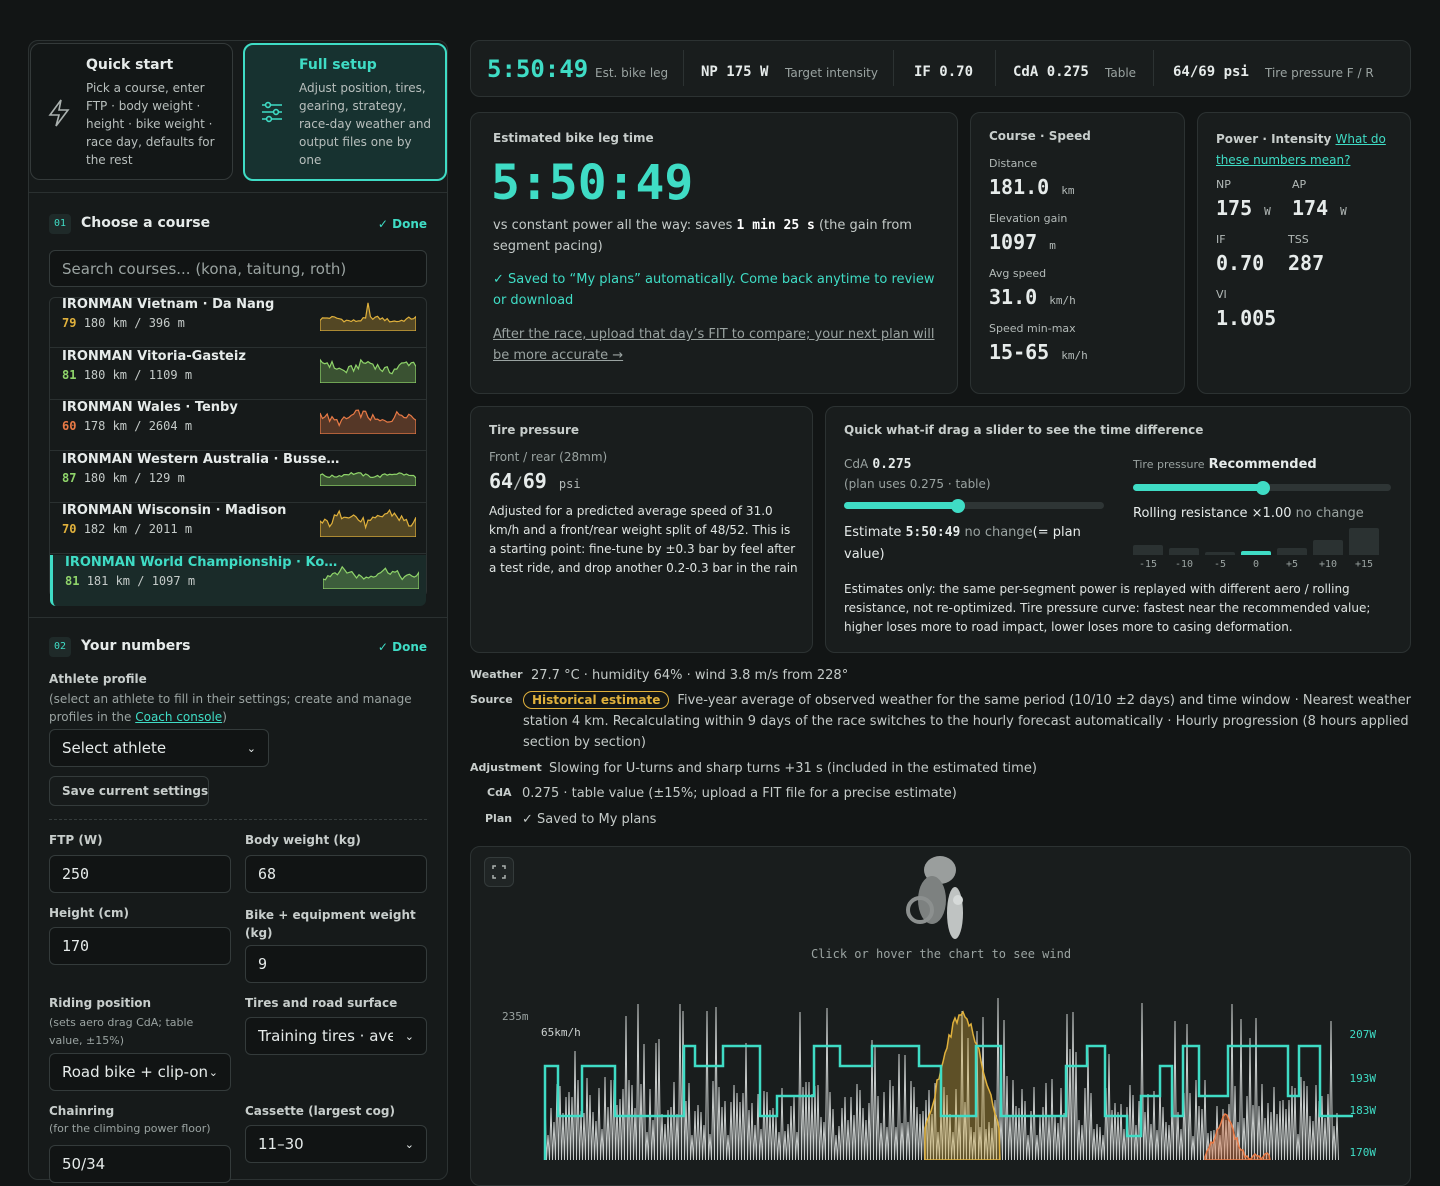 Image resolution: width=1440 pixels, height=1186 pixels. I want to click on text: vs constant power all the way: saves, so click(615, 225).